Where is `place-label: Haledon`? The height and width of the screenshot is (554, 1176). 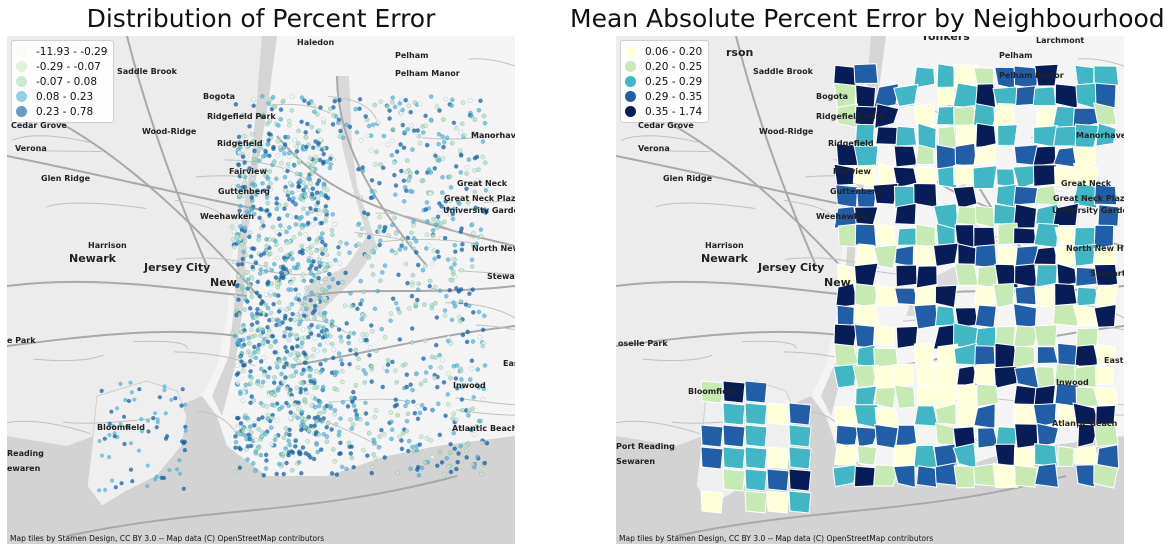
place-label: Haledon is located at coordinates (316, 42).